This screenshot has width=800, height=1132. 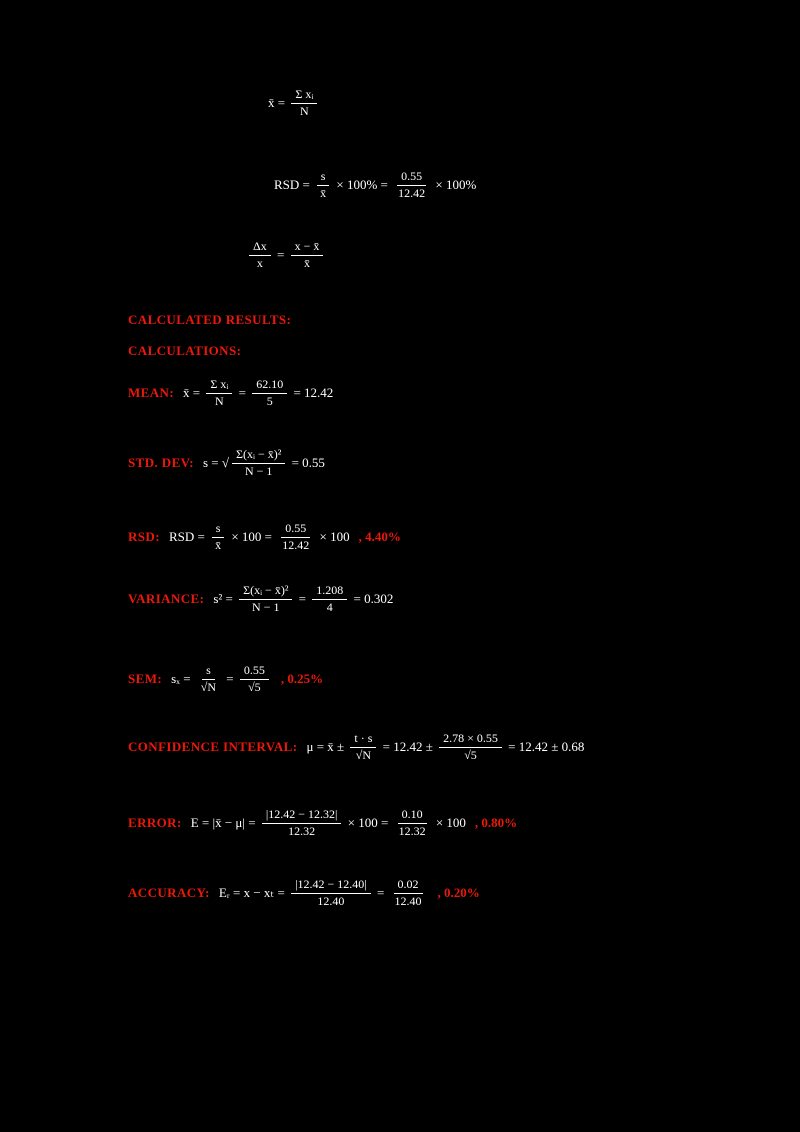 I want to click on calc-line-sem: SEM: sₓ = s √N = 0.55 √5 , 0.25%, so click(x=226, y=679).